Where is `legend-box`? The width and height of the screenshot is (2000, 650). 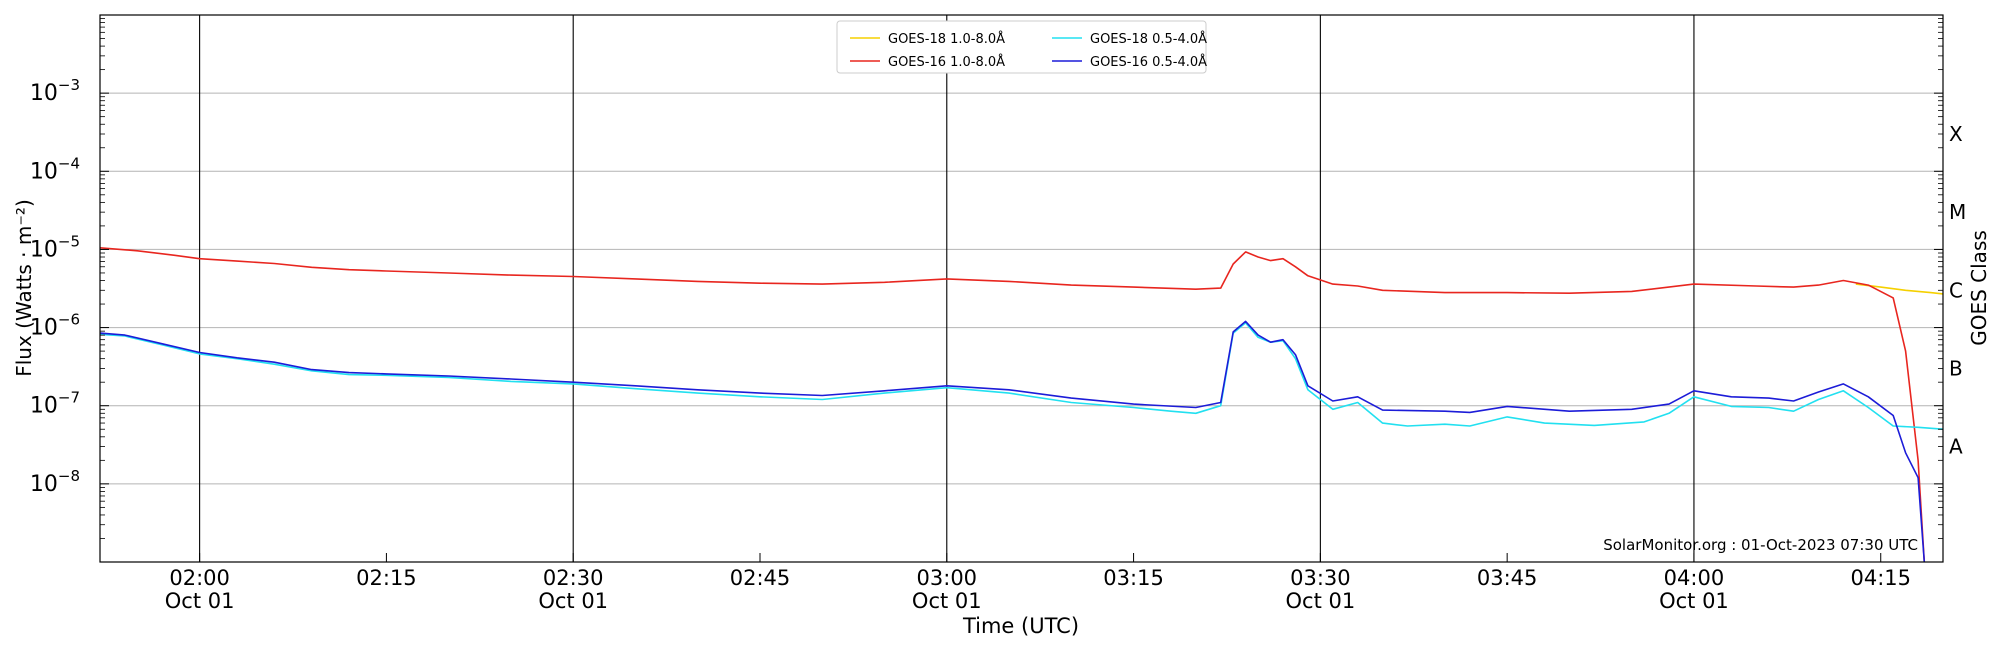
legend-box is located at coordinates (1021, 47).